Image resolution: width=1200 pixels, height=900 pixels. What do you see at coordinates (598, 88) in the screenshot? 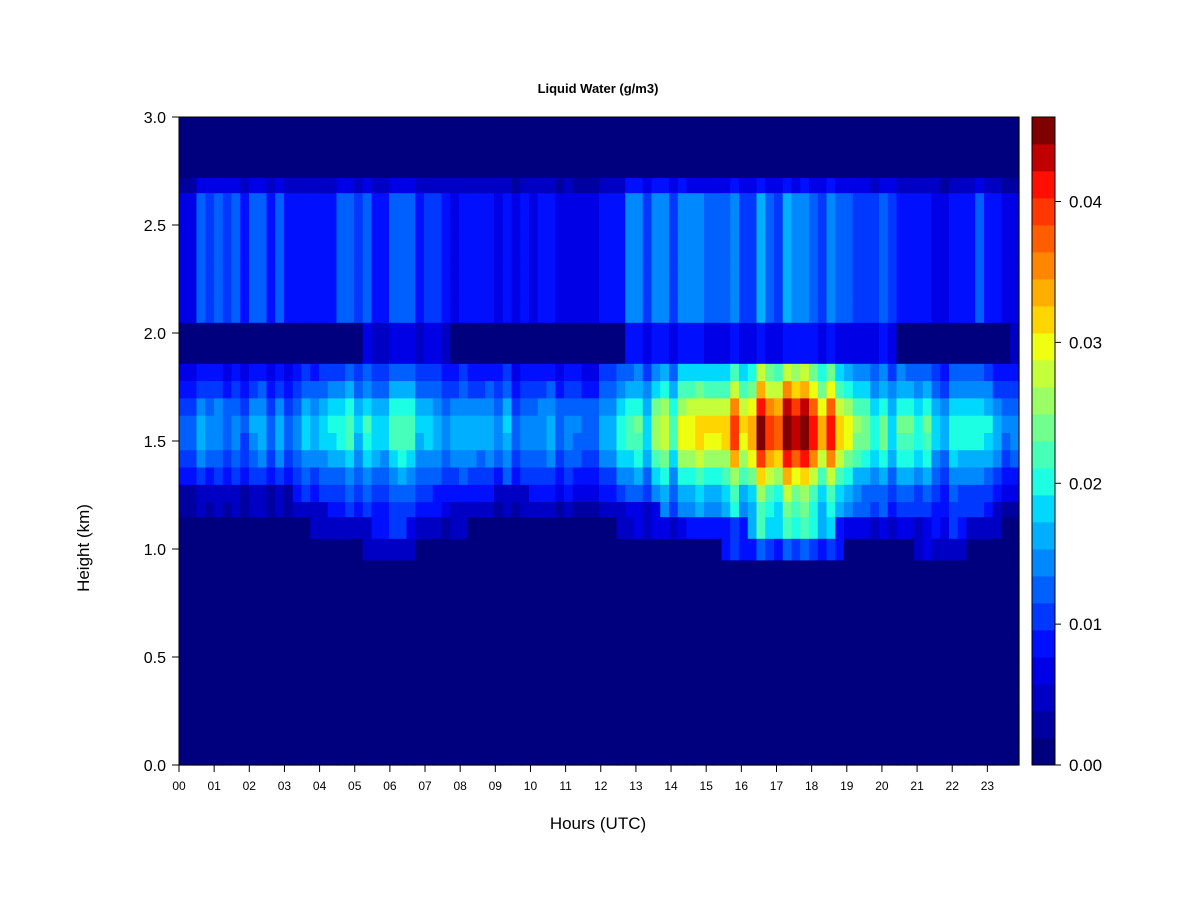
I see `chart-title: Liquid Water (g/m3)` at bounding box center [598, 88].